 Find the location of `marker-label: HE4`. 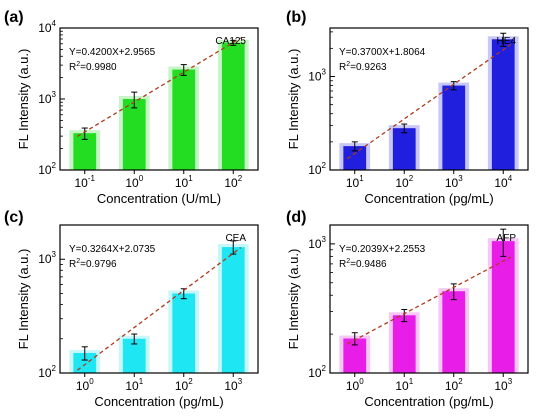

marker-label: HE4 is located at coordinates (507, 41).